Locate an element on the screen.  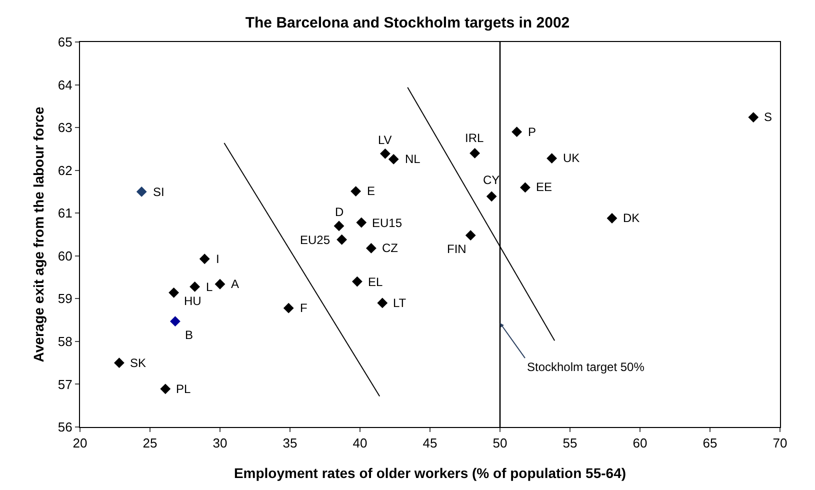
y-tick-label: 56 is located at coordinates (65, 427).